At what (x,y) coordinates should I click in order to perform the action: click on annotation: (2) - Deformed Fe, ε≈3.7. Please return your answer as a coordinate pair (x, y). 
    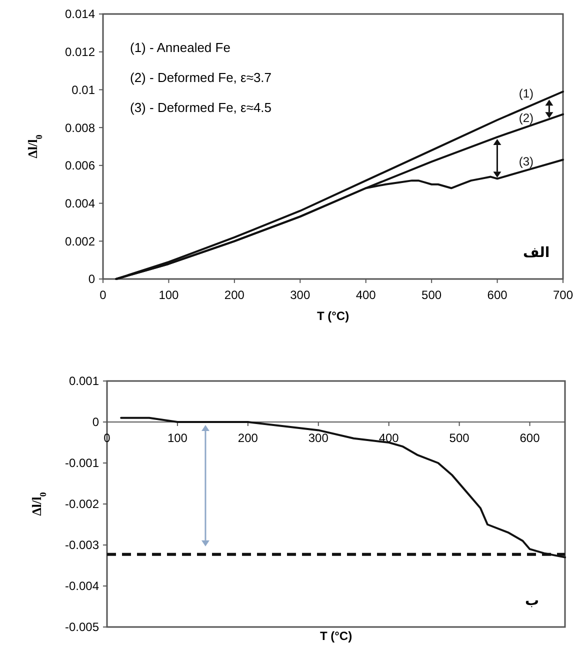
    Looking at the image, I should click on (201, 77).